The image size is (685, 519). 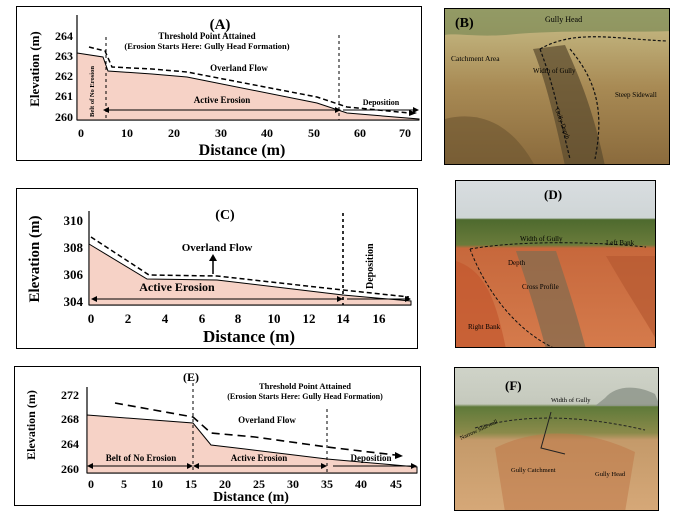 I want to click on panel-c-zone2: Deposition, so click(x=370, y=266).